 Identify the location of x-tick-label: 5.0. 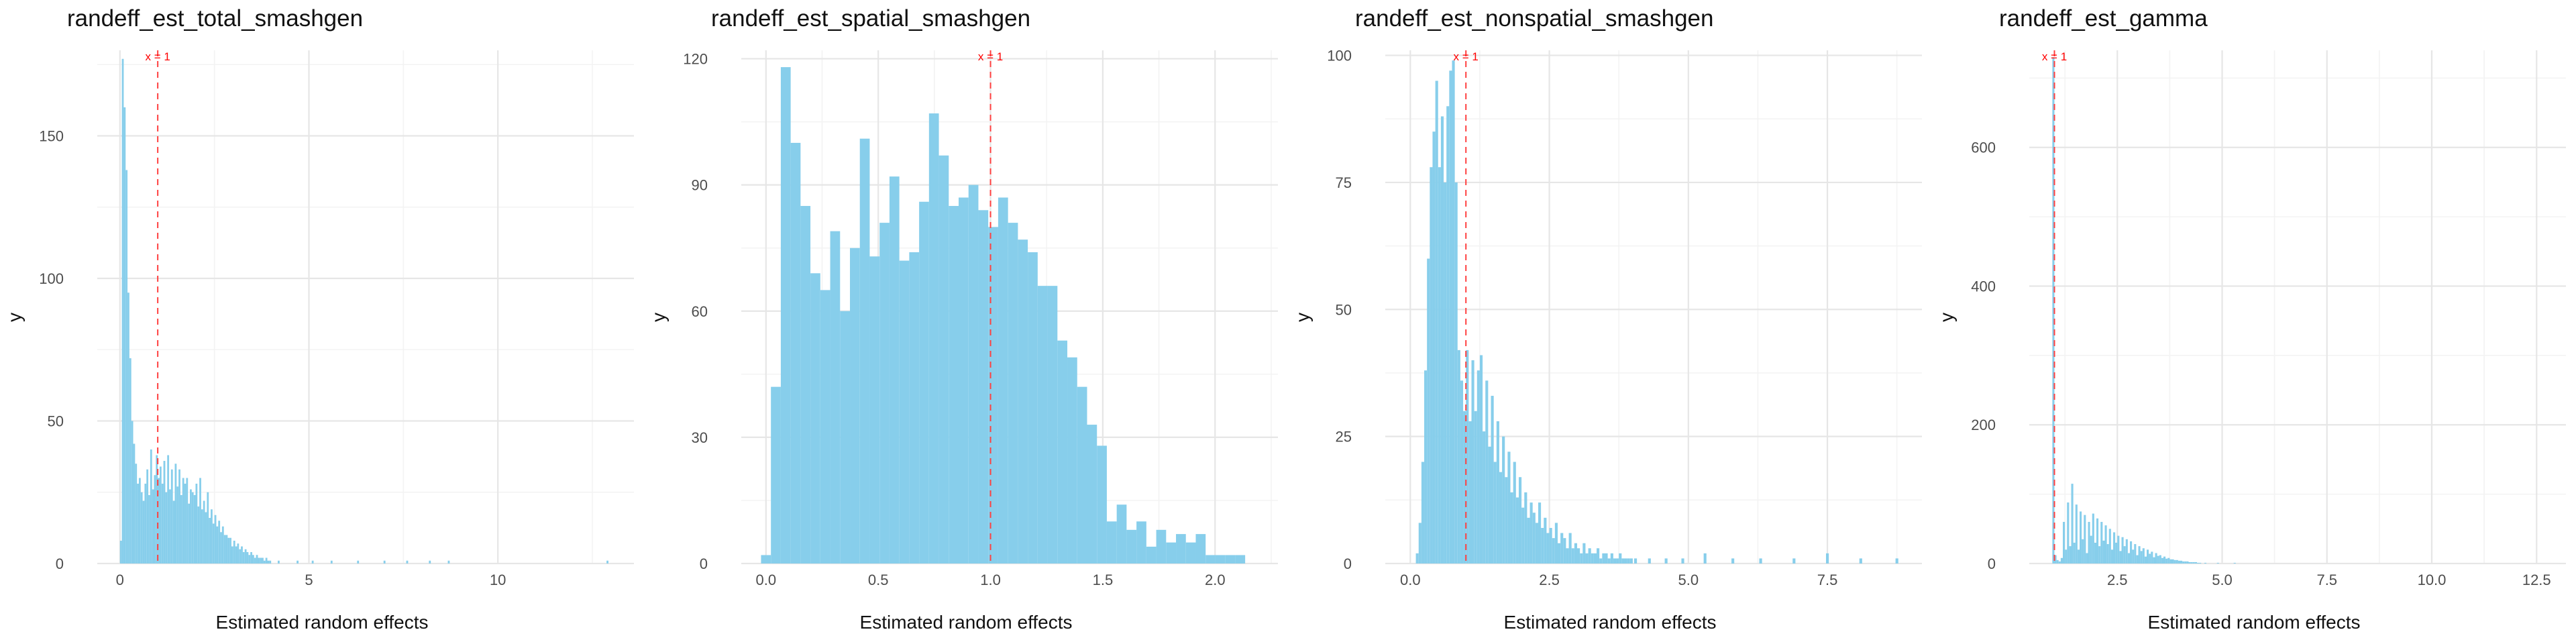
(2222, 580).